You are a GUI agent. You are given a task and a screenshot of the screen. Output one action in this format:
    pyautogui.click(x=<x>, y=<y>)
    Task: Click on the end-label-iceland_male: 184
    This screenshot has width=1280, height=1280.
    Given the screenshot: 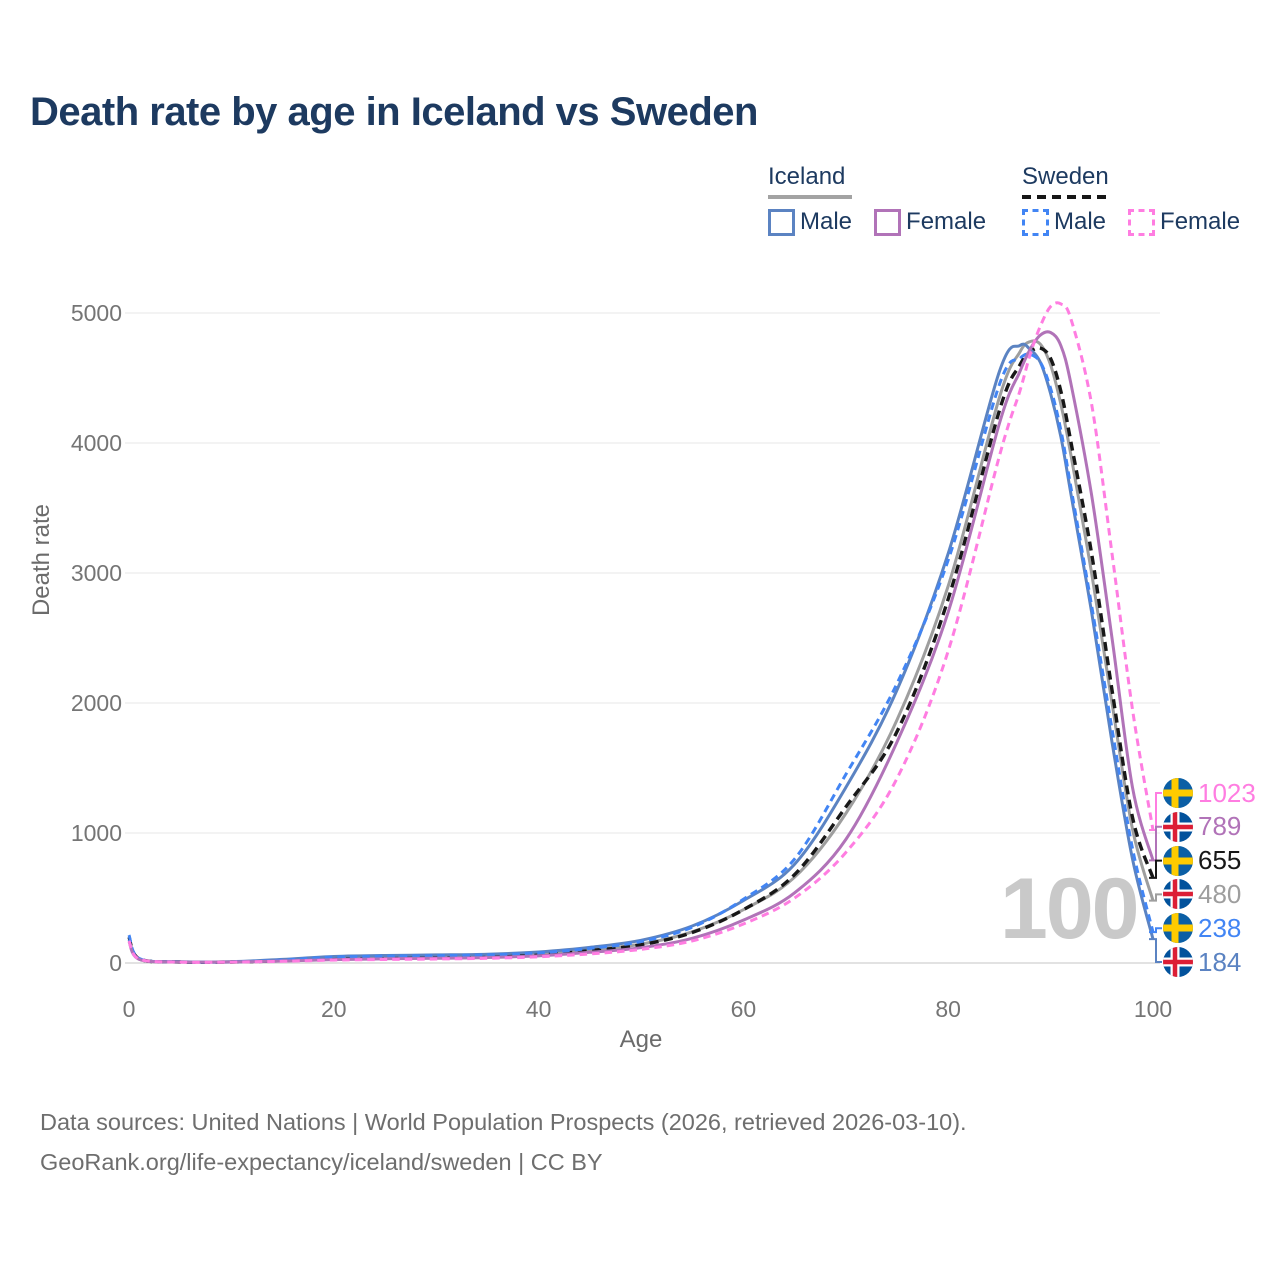 What is the action you would take?
    pyautogui.click(x=1202, y=962)
    